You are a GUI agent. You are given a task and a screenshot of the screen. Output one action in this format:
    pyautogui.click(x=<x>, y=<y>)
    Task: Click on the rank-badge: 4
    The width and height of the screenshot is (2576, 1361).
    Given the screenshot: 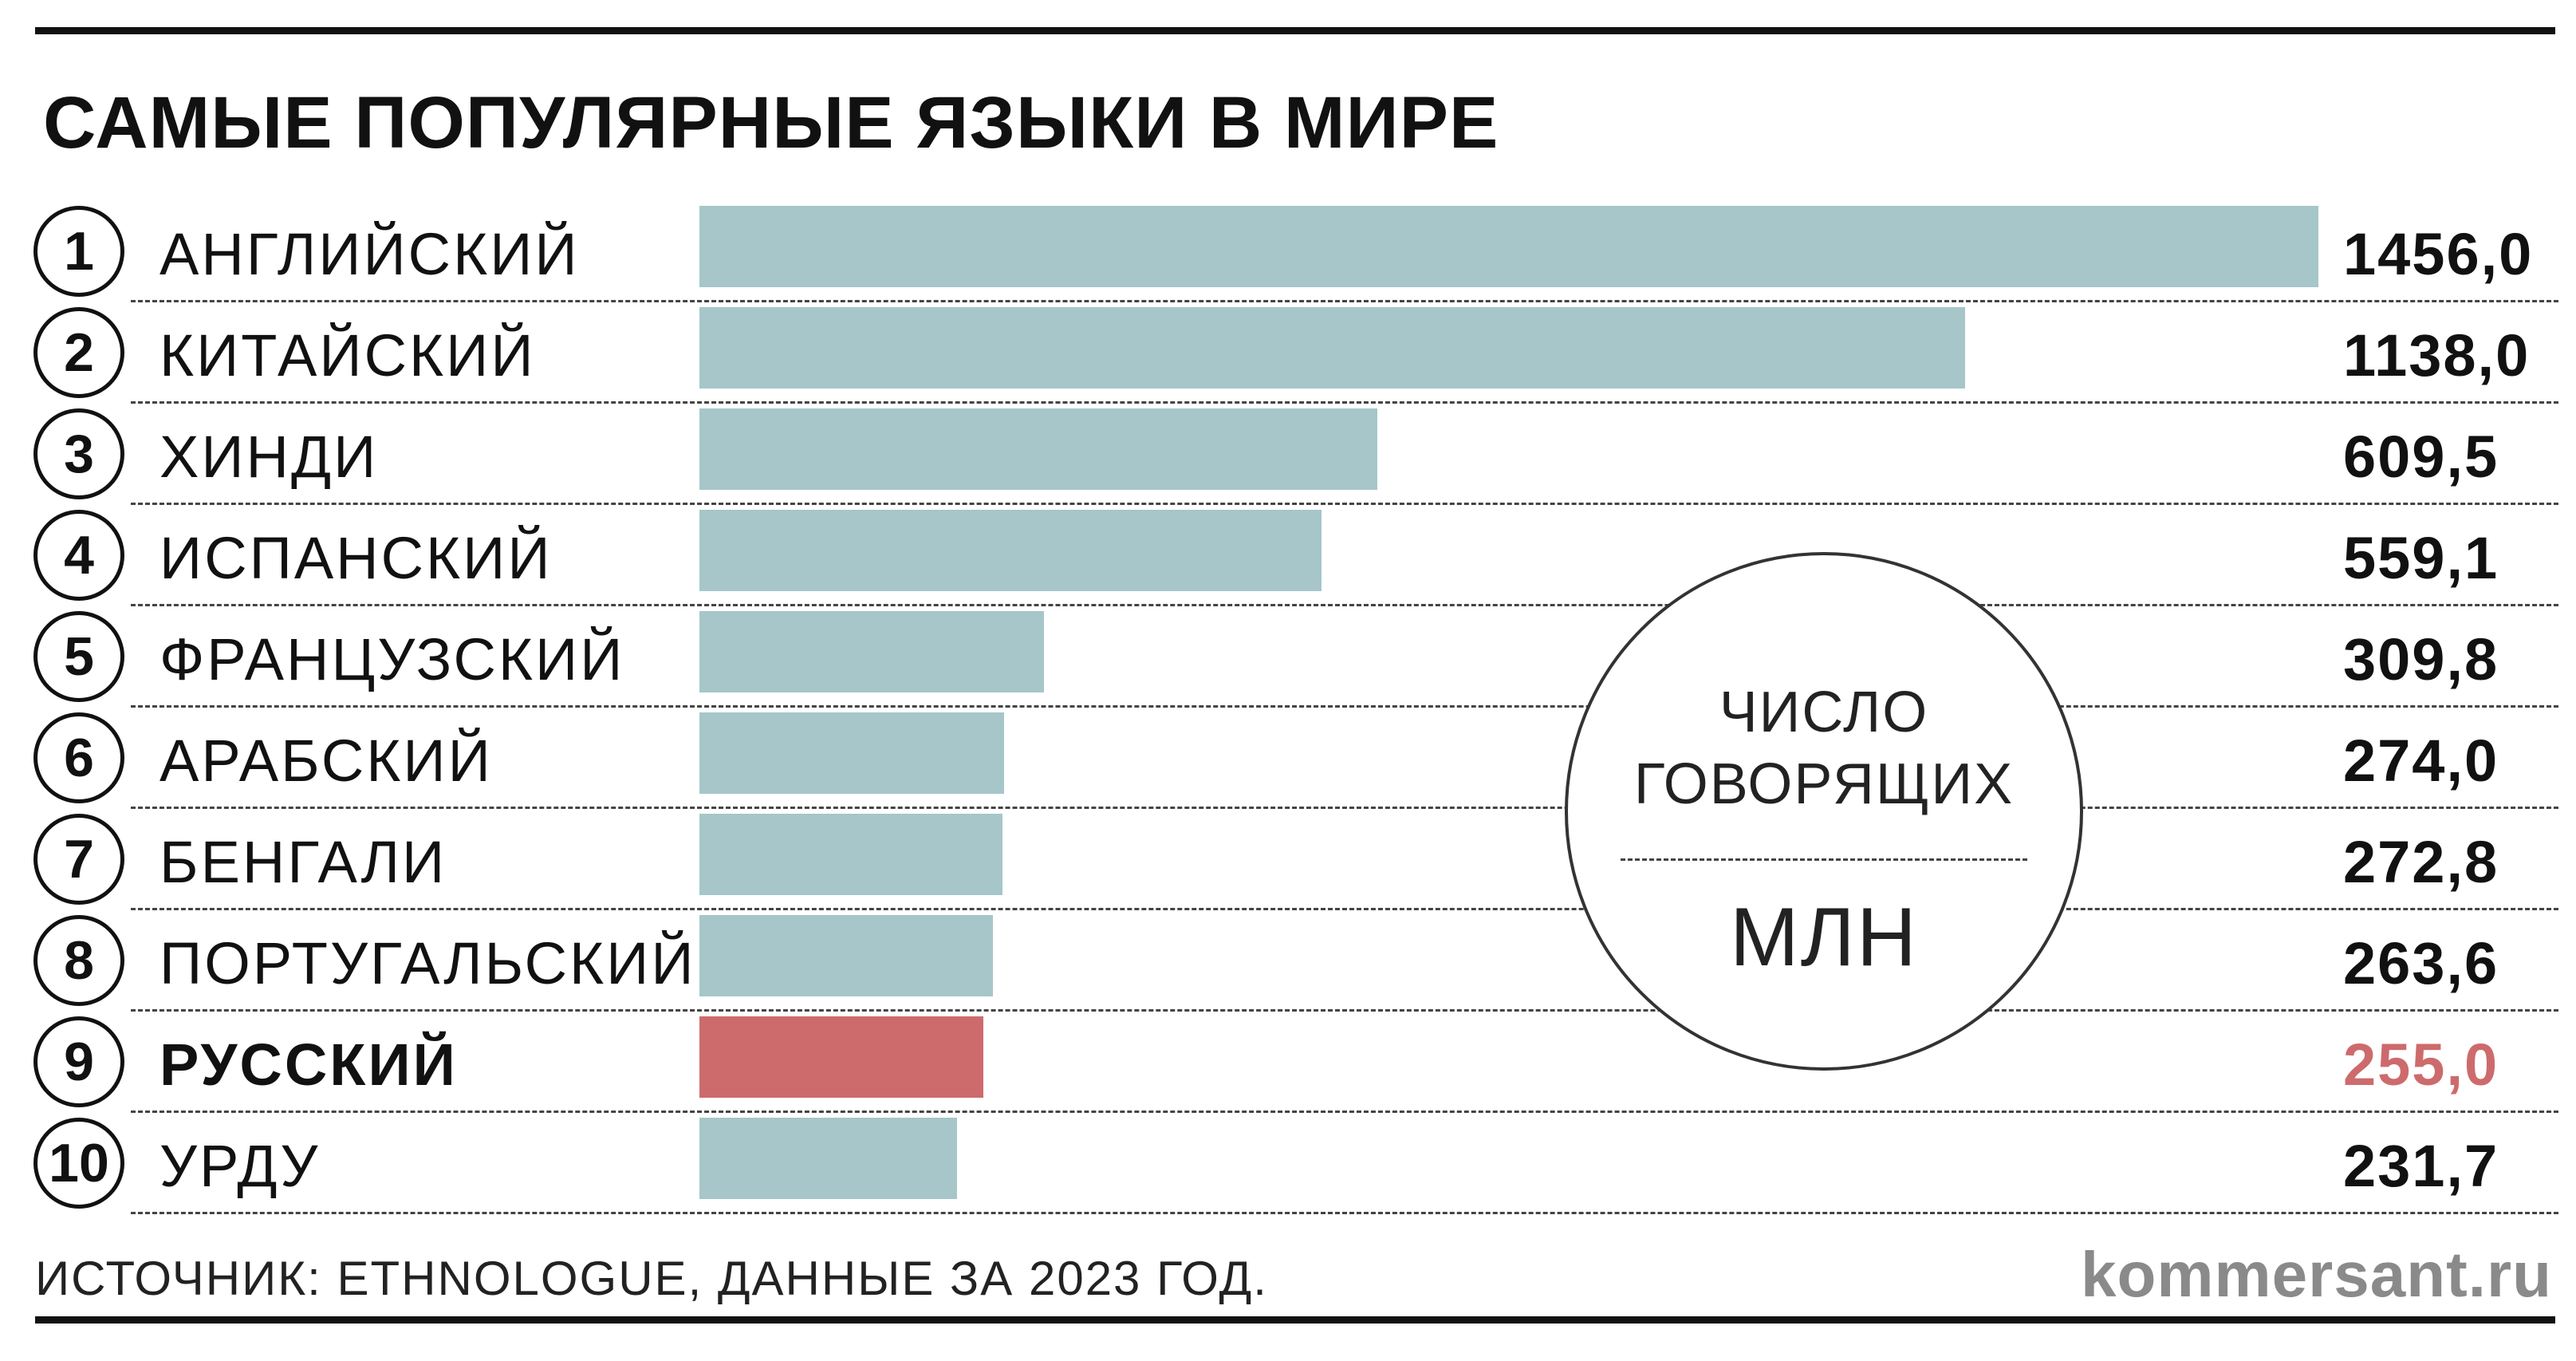 What is the action you would take?
    pyautogui.click(x=78, y=555)
    